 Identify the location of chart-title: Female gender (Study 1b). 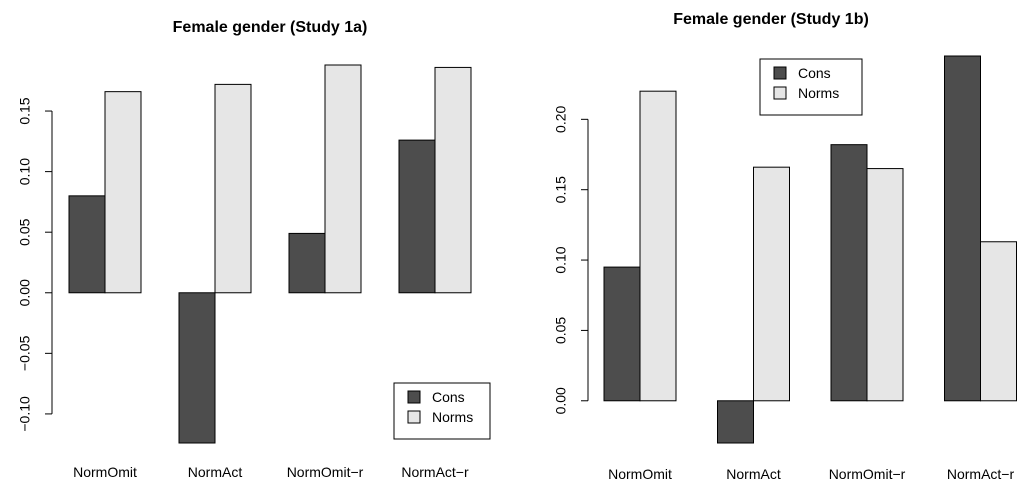
(771, 19).